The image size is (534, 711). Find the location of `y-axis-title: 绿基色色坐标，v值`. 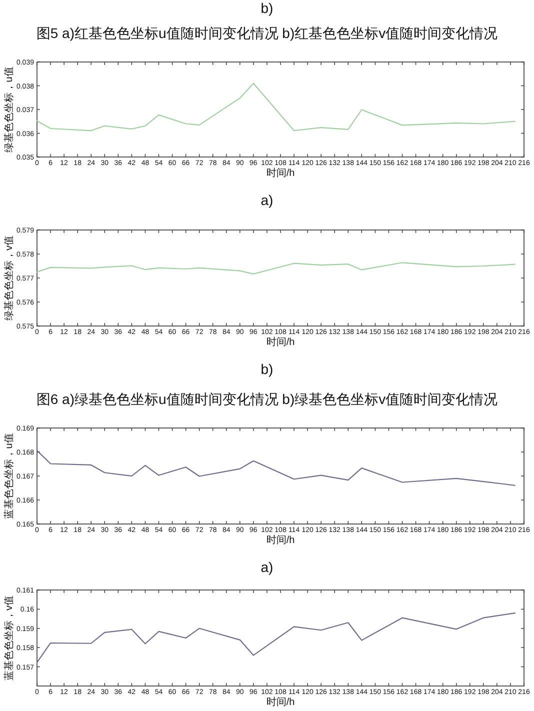

y-axis-title: 绿基色色坐标，v值 is located at coordinates (9, 278).